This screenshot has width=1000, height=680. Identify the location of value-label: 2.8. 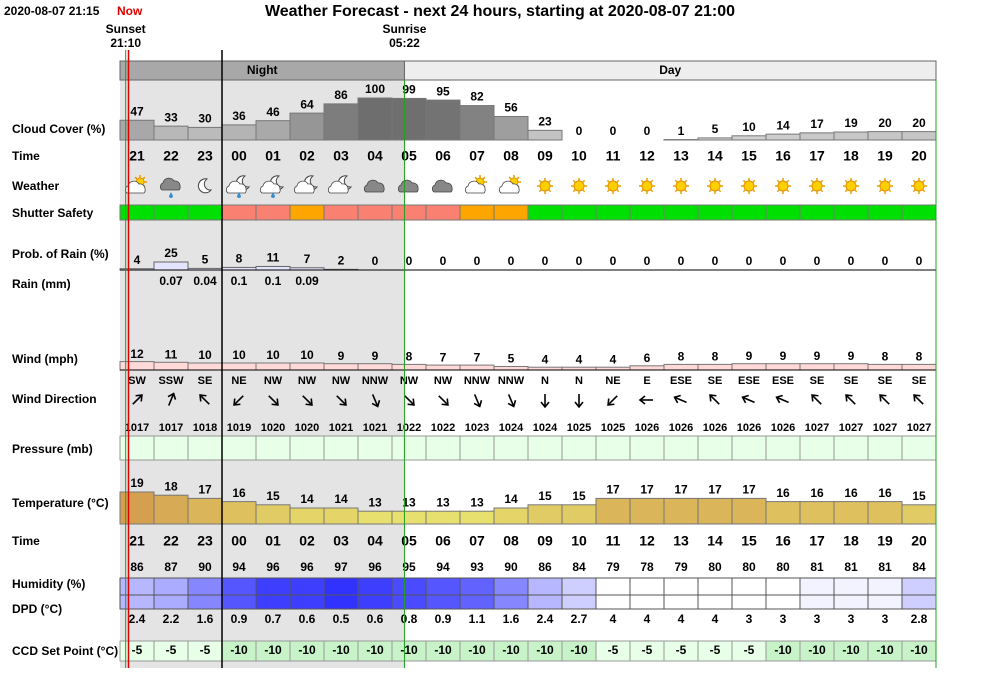
(919, 619).